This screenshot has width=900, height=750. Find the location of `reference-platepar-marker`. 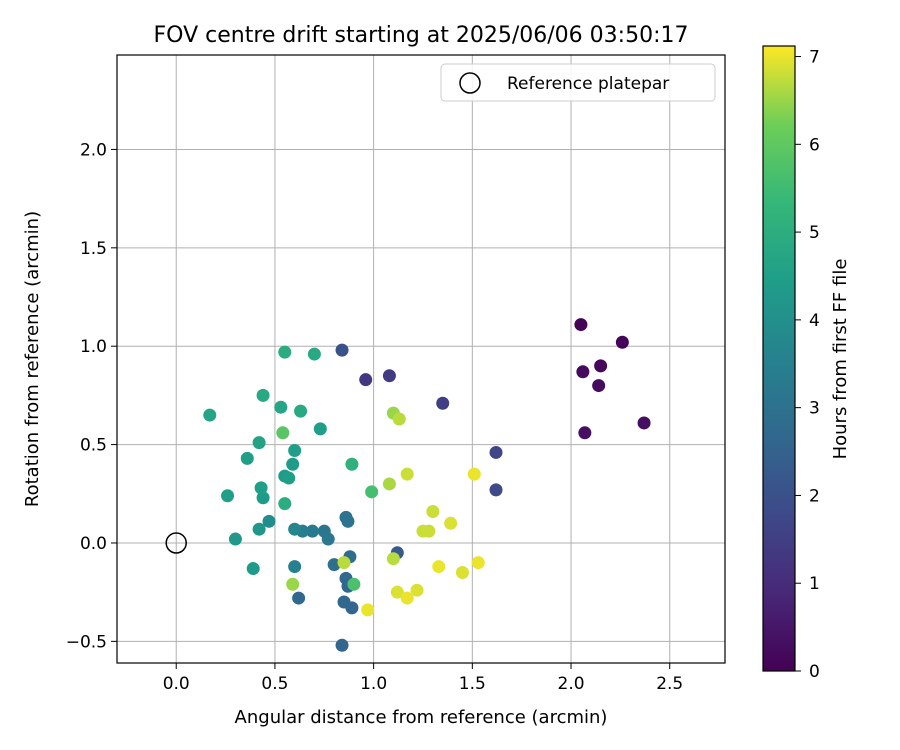

reference-platepar-marker is located at coordinates (176, 543).